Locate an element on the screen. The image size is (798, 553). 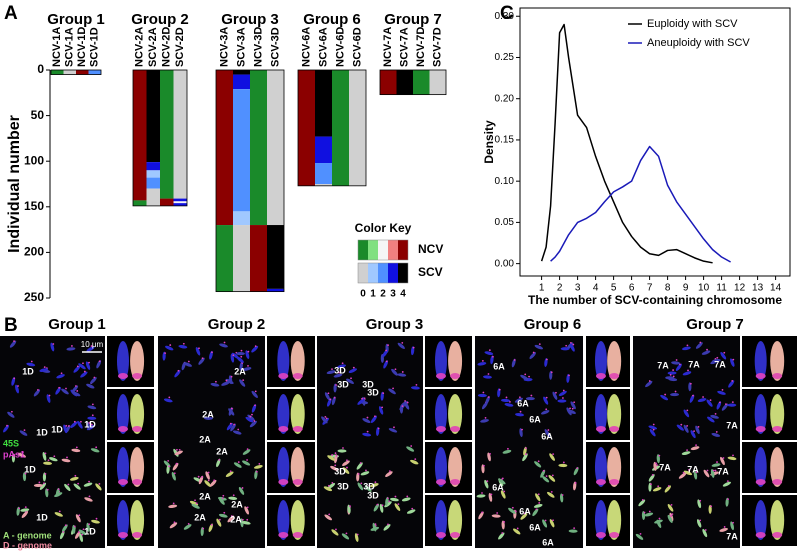
probe-label: 45S is located at coordinates (11, 443).